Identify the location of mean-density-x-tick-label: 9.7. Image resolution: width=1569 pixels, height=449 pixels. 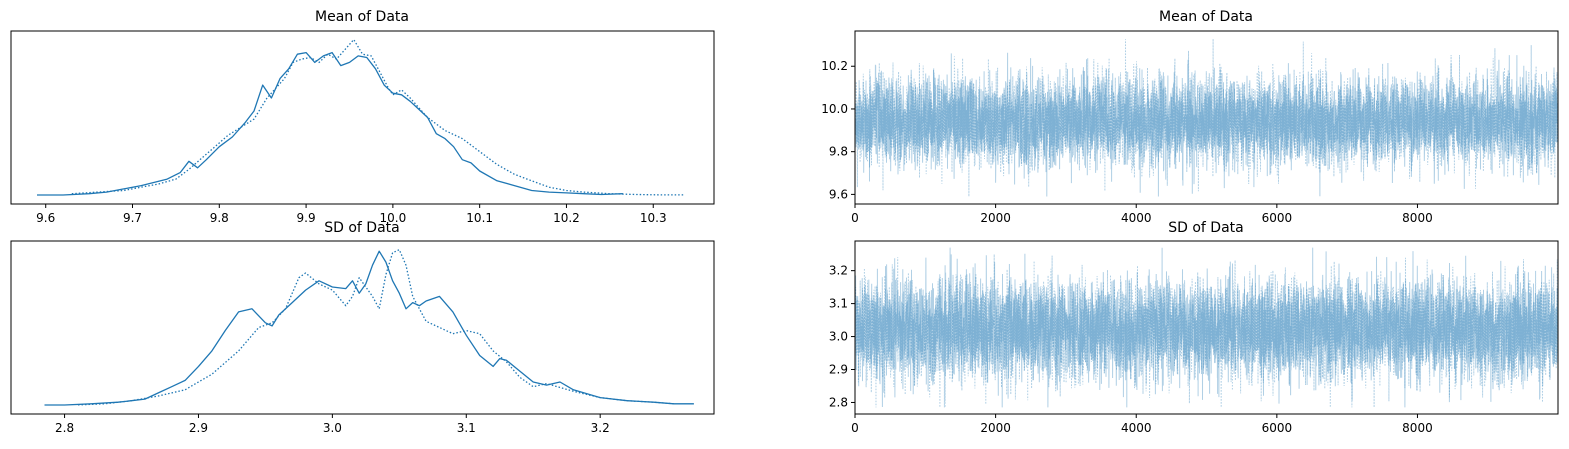
(132, 218).